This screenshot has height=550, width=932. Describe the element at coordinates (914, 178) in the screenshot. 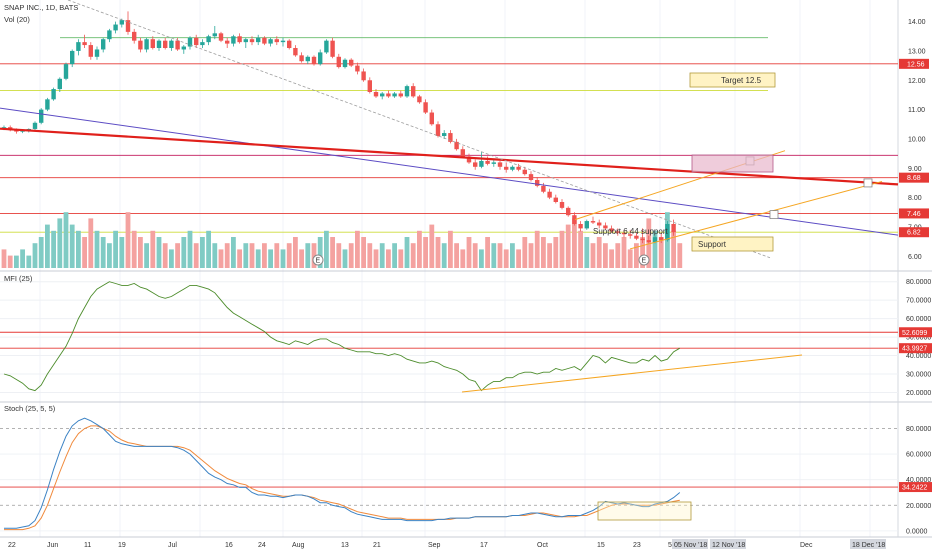

I see `price-label-text: 8.68` at that location.